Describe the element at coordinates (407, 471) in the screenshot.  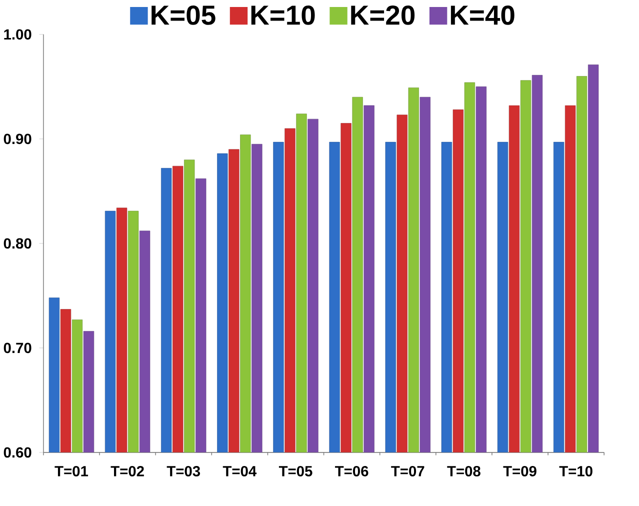
I see `x-tick-label: T=07` at that location.